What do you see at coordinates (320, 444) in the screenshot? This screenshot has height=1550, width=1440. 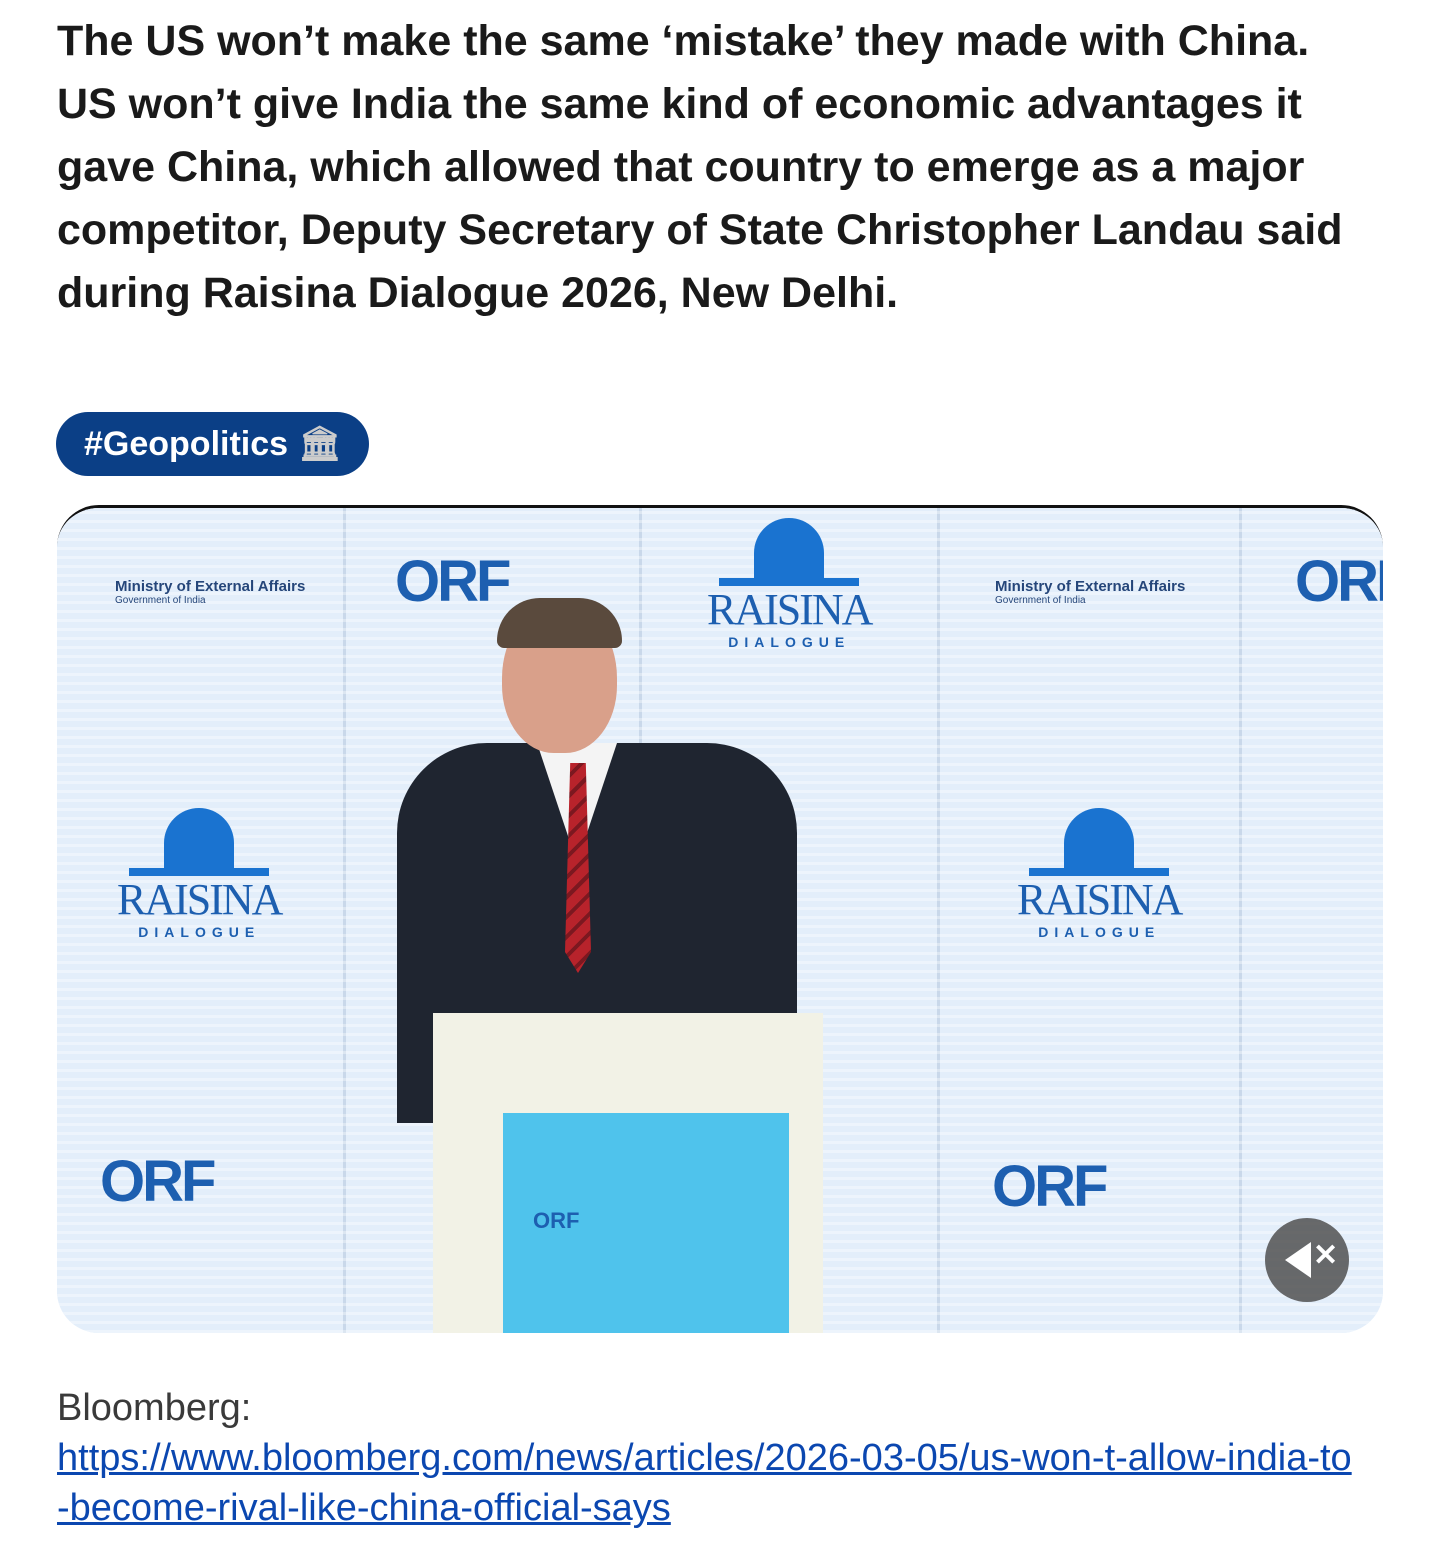 I see `classical-building-icon: 🏛` at bounding box center [320, 444].